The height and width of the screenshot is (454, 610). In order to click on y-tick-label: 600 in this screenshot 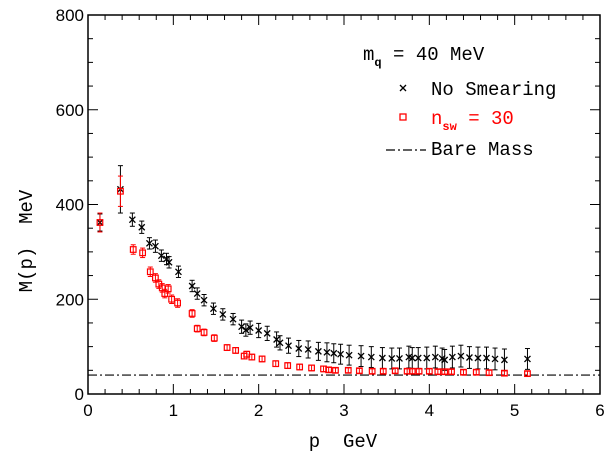, I will do `click(70, 110)`.